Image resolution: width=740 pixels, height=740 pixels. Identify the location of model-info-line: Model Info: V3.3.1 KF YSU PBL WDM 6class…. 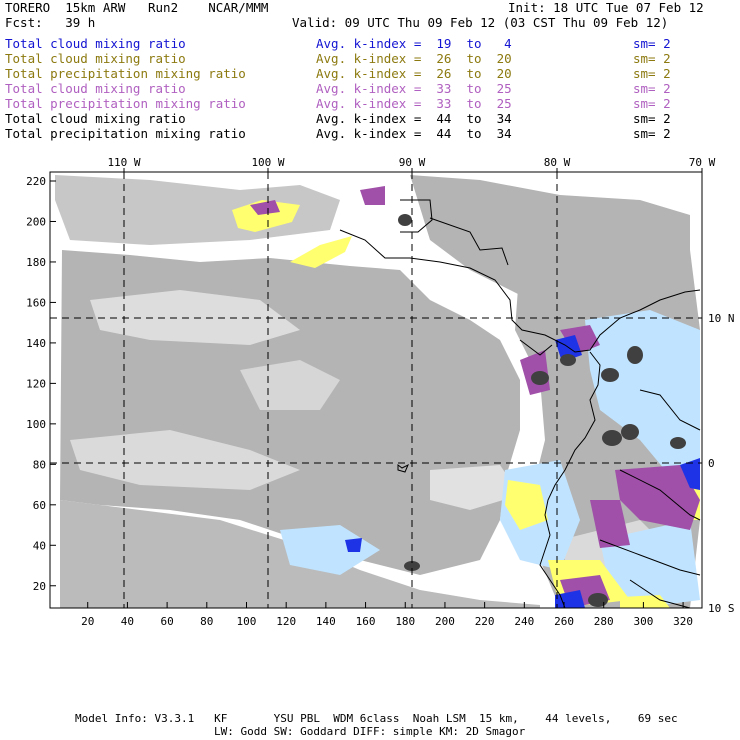
(376, 718).